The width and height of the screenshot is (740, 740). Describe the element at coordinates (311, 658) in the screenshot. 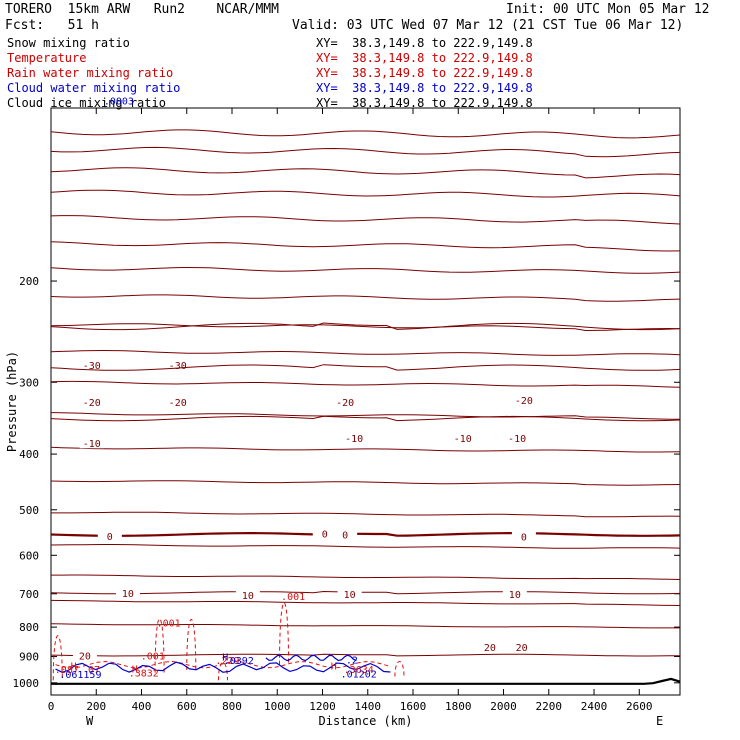

I see `cloud-water-contour-upper` at that location.